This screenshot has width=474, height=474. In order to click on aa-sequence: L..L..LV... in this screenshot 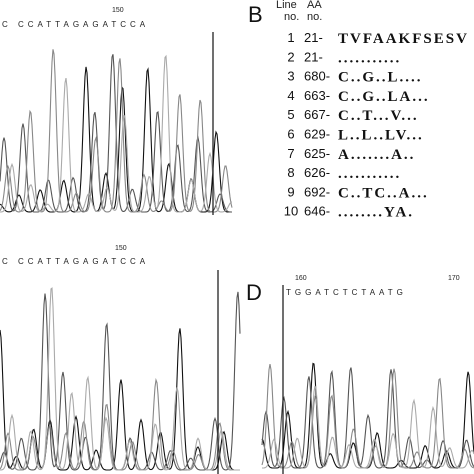, I will do `click(381, 136)`.